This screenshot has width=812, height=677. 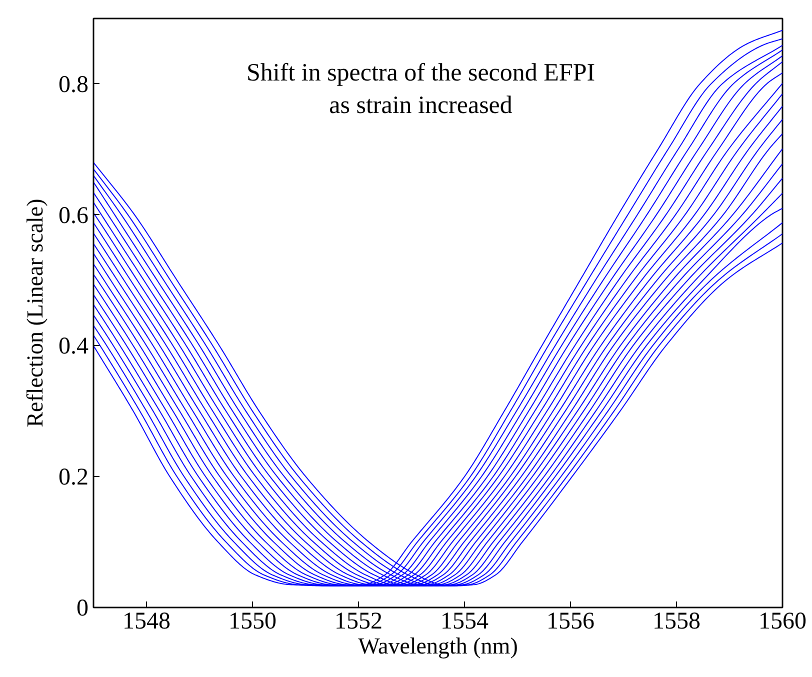 What do you see at coordinates (676, 621) in the screenshot?
I see `x-tick-label: 1558` at bounding box center [676, 621].